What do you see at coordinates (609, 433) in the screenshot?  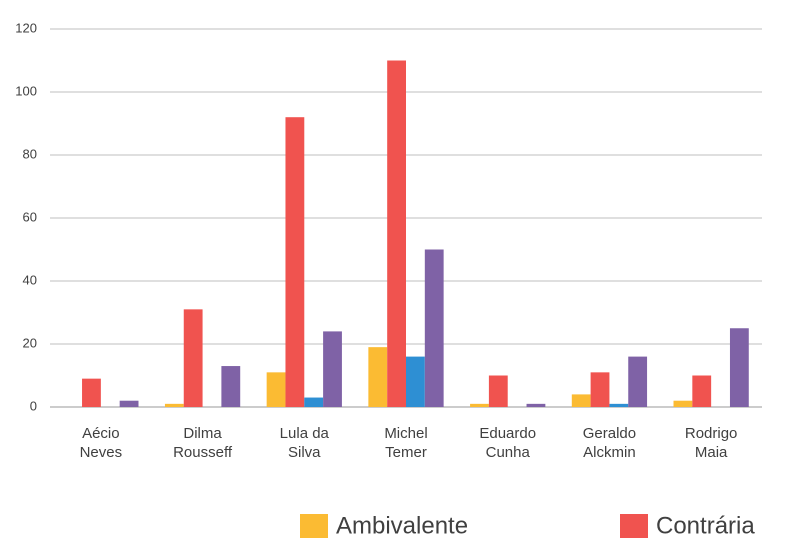 I see `x-tick-label: Geraldo` at bounding box center [609, 433].